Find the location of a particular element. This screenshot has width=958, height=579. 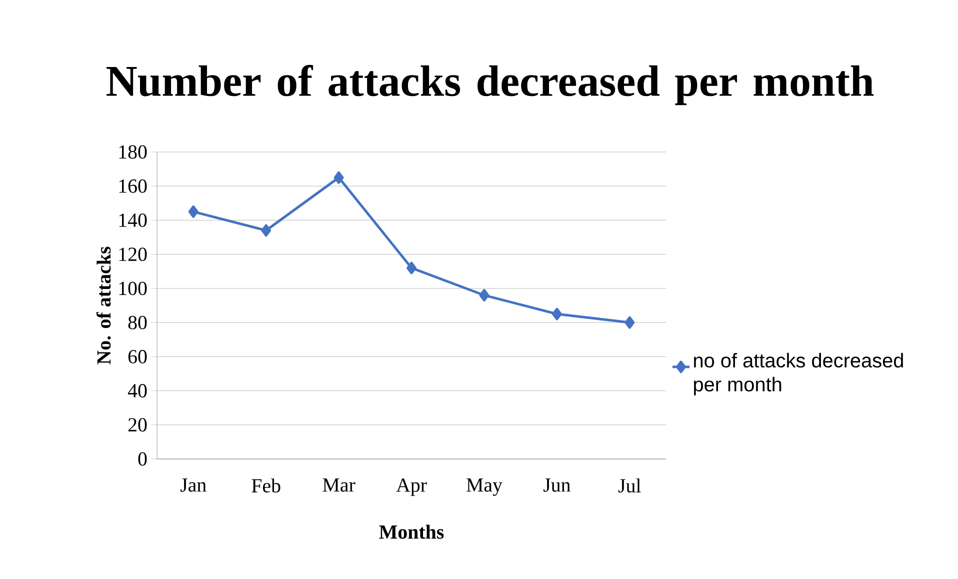

y-tick-label: 100 is located at coordinates (133, 289).